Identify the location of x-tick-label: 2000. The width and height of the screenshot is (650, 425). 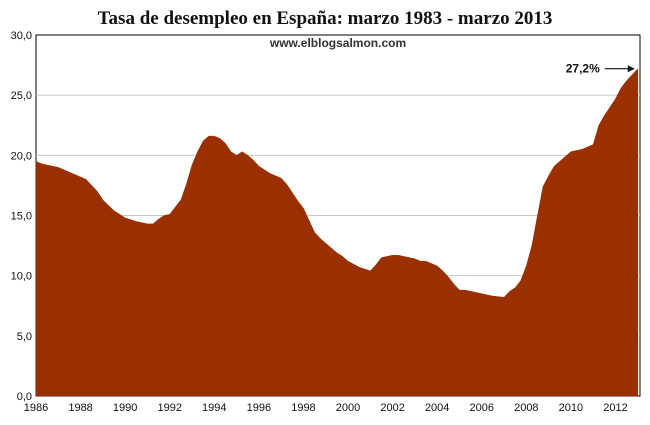
(348, 408).